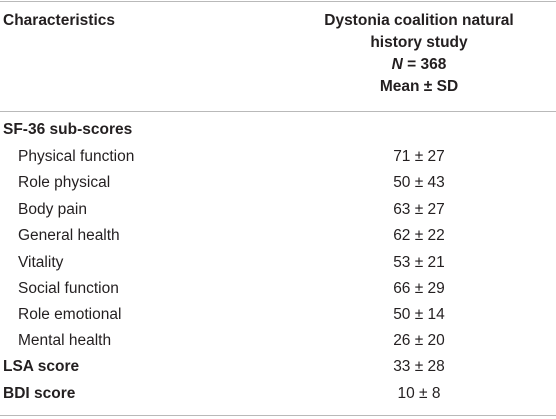 This screenshot has height=419, width=556. Describe the element at coordinates (39, 393) in the screenshot. I see `row-label: BDI score` at that location.